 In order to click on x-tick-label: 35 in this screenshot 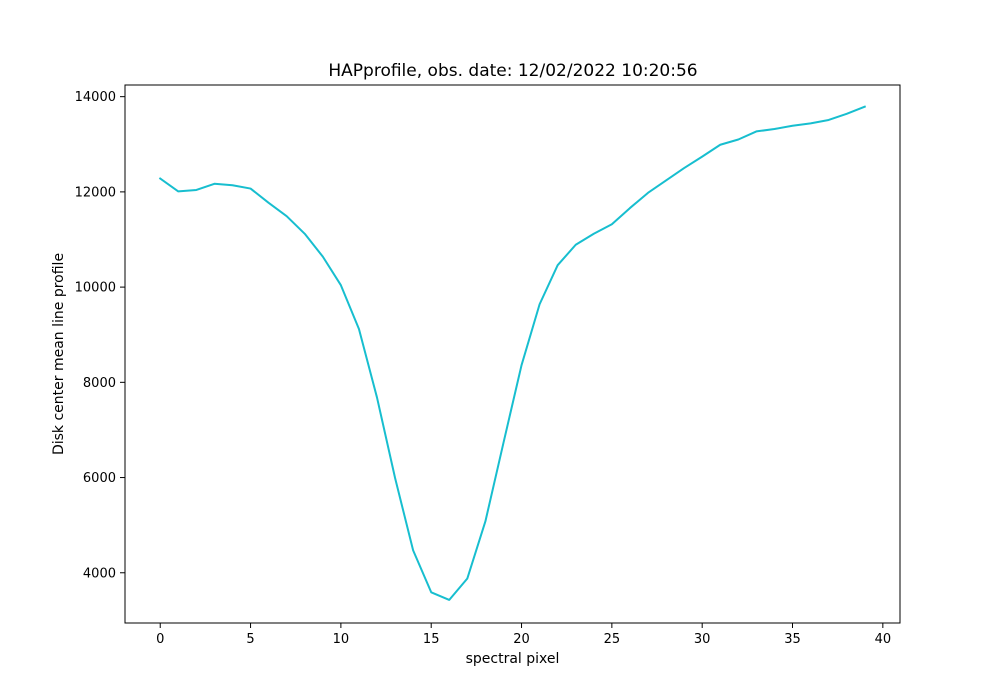, I will do `click(792, 639)`.